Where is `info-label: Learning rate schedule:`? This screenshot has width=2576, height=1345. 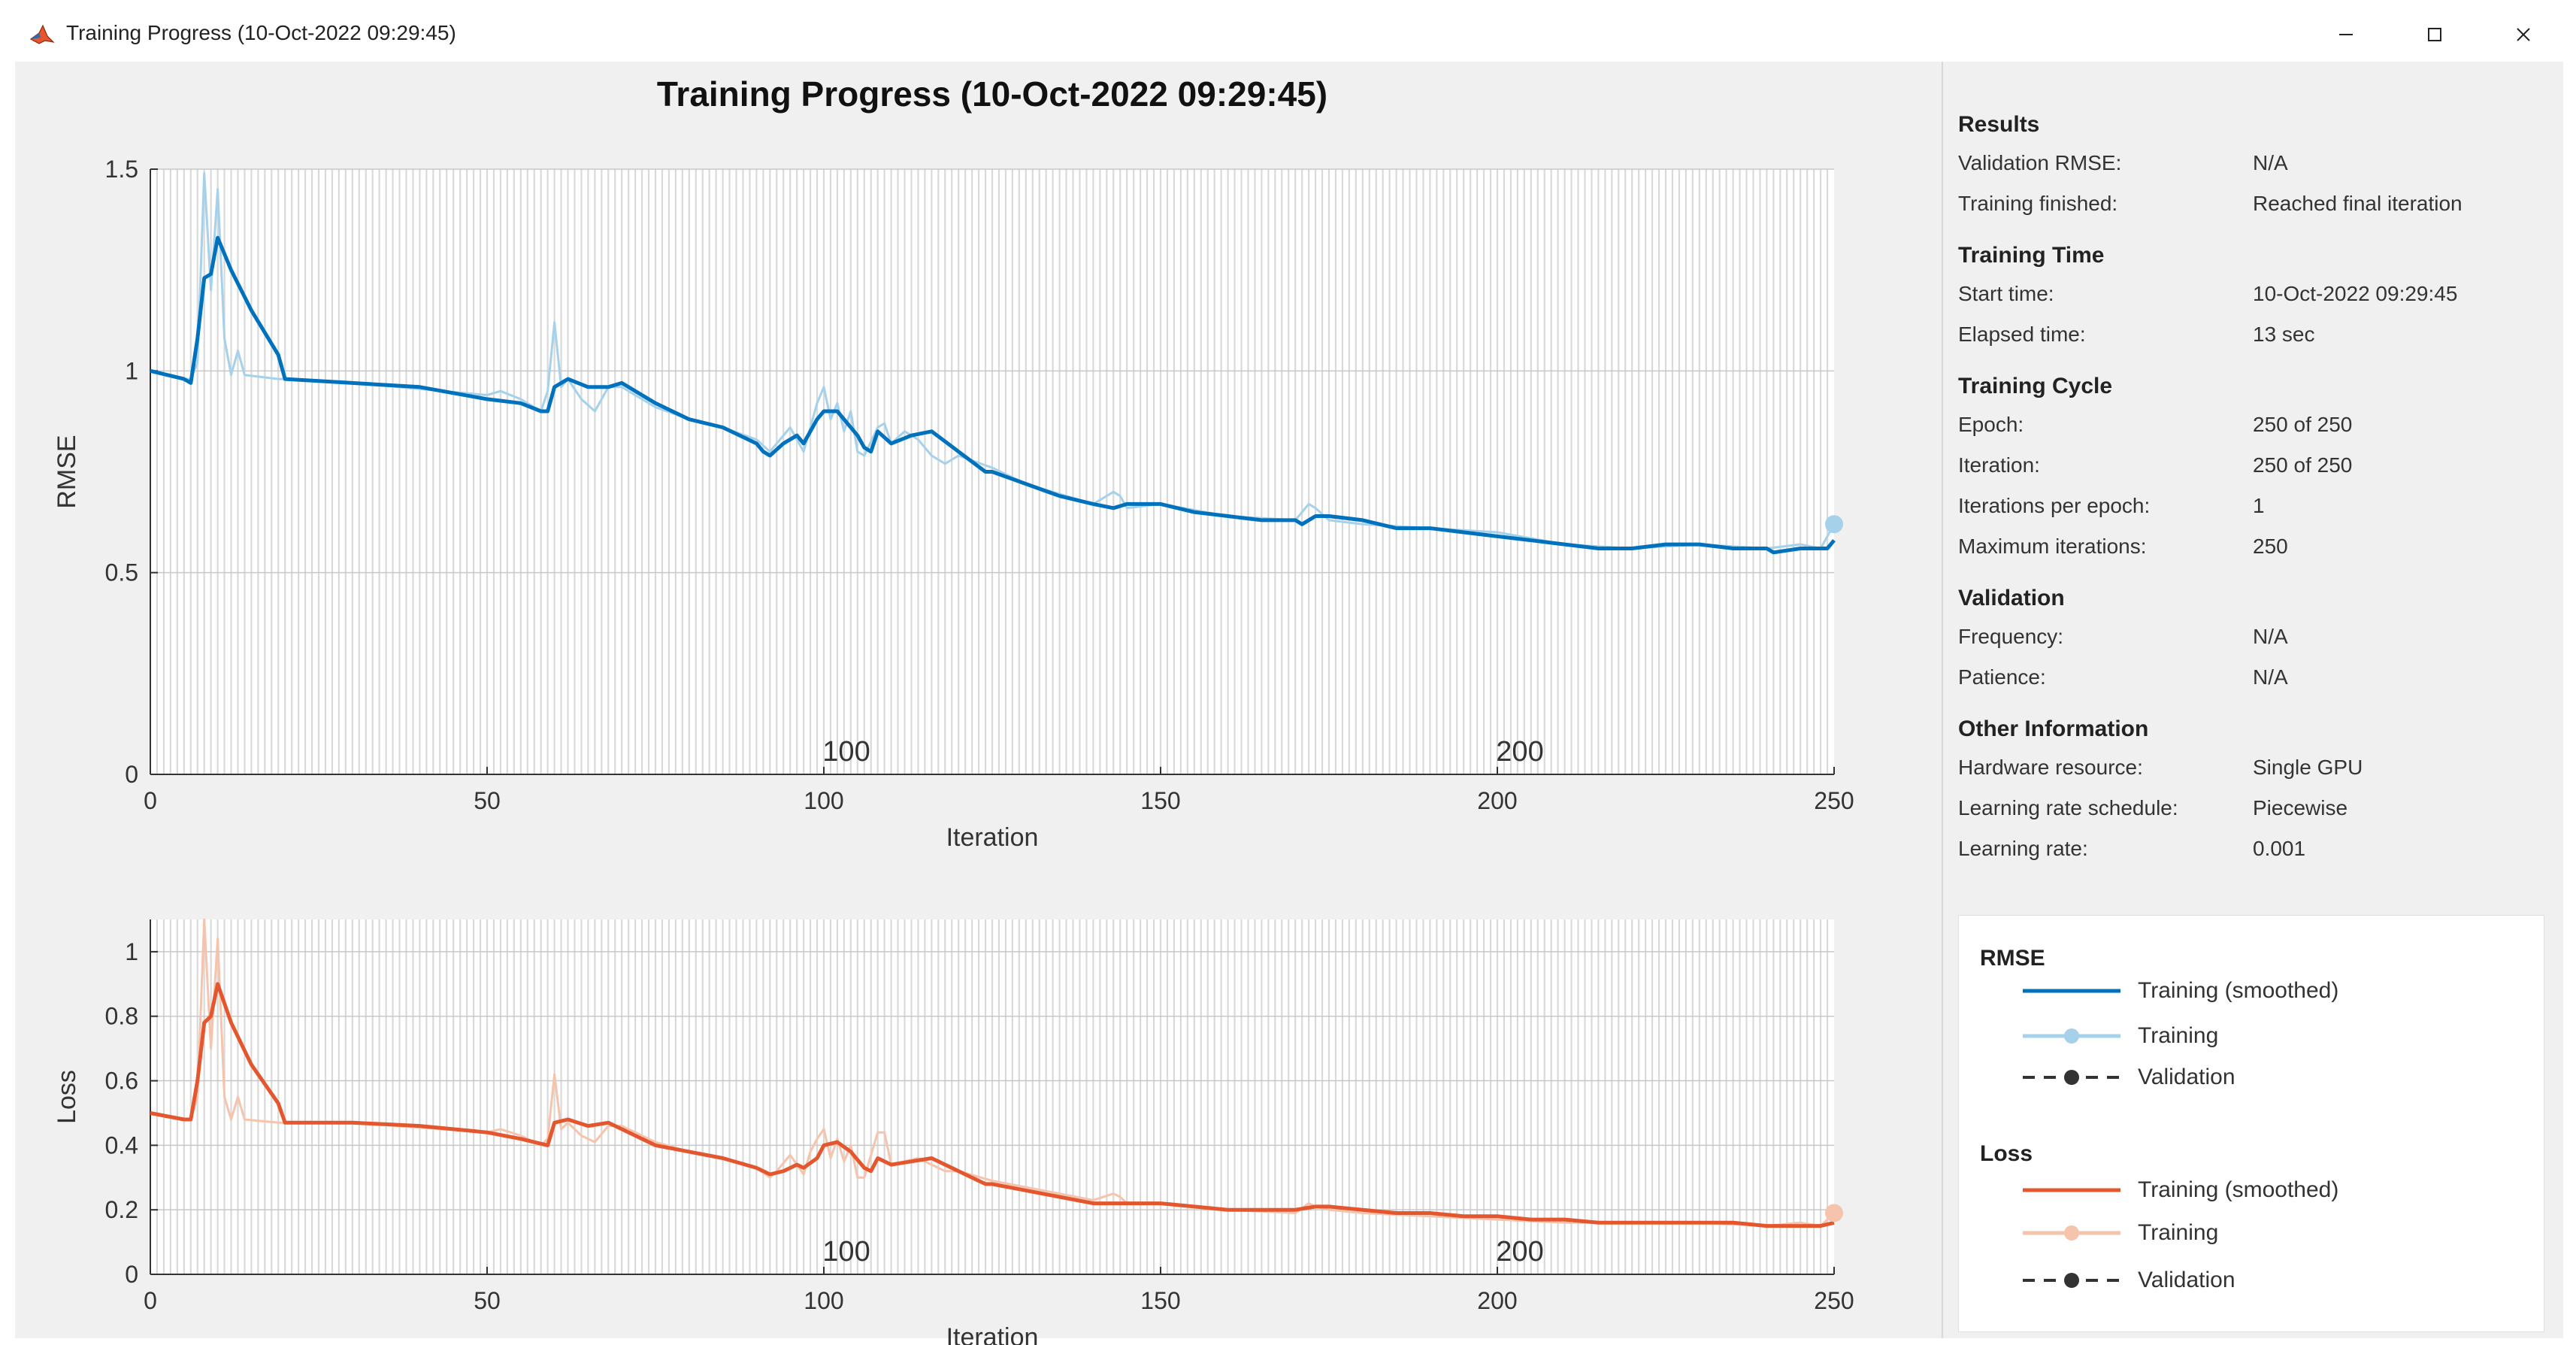 info-label: Learning rate schedule: is located at coordinates (2068, 807).